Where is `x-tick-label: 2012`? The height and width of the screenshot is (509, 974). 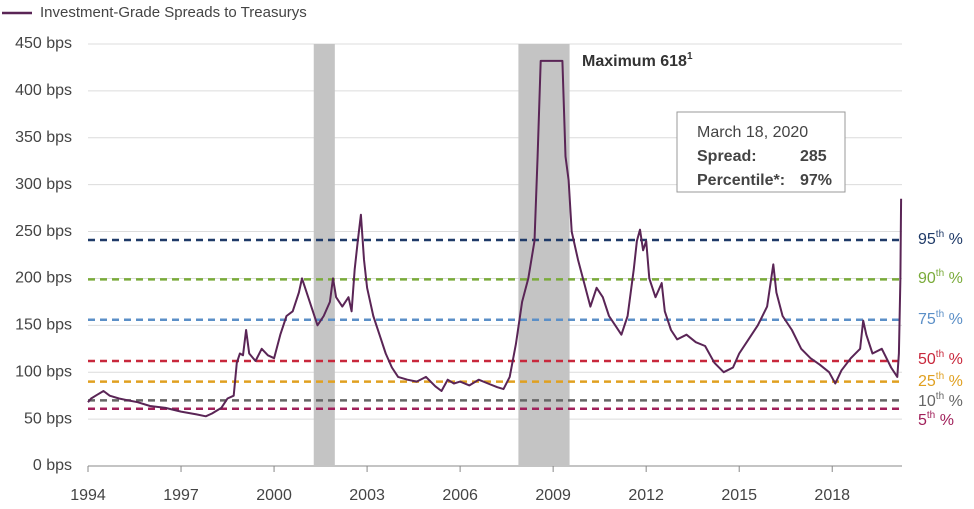 x-tick-label: 2012 is located at coordinates (646, 495).